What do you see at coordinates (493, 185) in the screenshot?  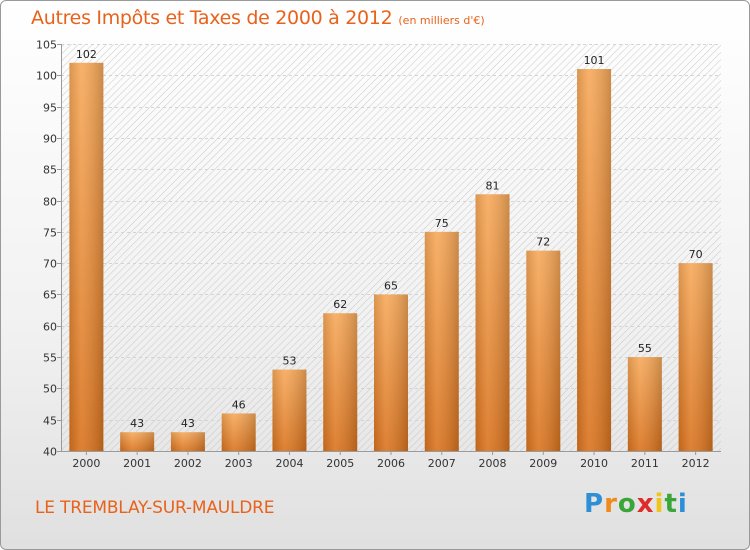 I see `bar-value-label: 81` at bounding box center [493, 185].